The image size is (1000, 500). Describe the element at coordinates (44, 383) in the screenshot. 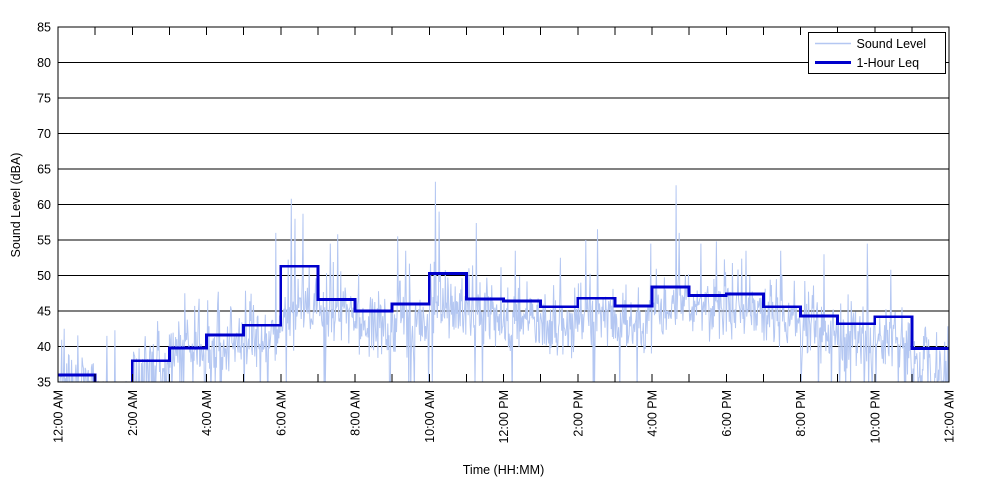

I see `y-tick-label: 35` at that location.